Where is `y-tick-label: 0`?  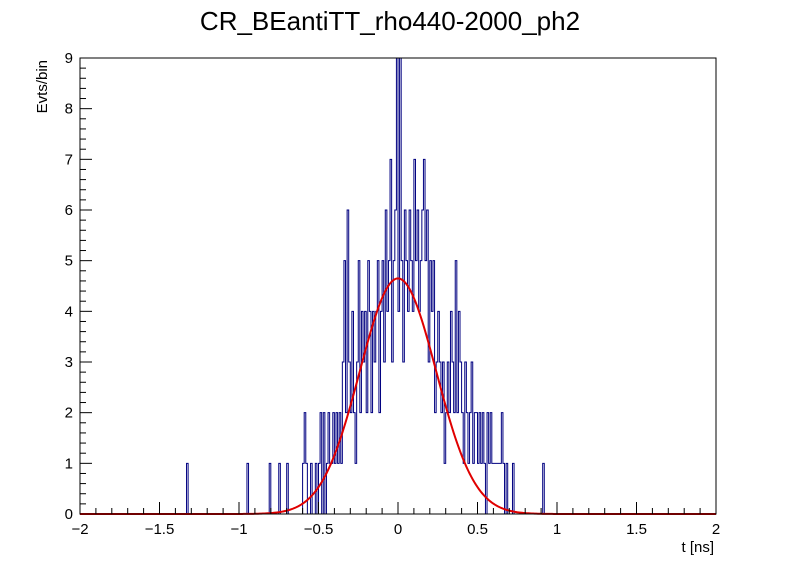 y-tick-label: 0 is located at coordinates (69, 514).